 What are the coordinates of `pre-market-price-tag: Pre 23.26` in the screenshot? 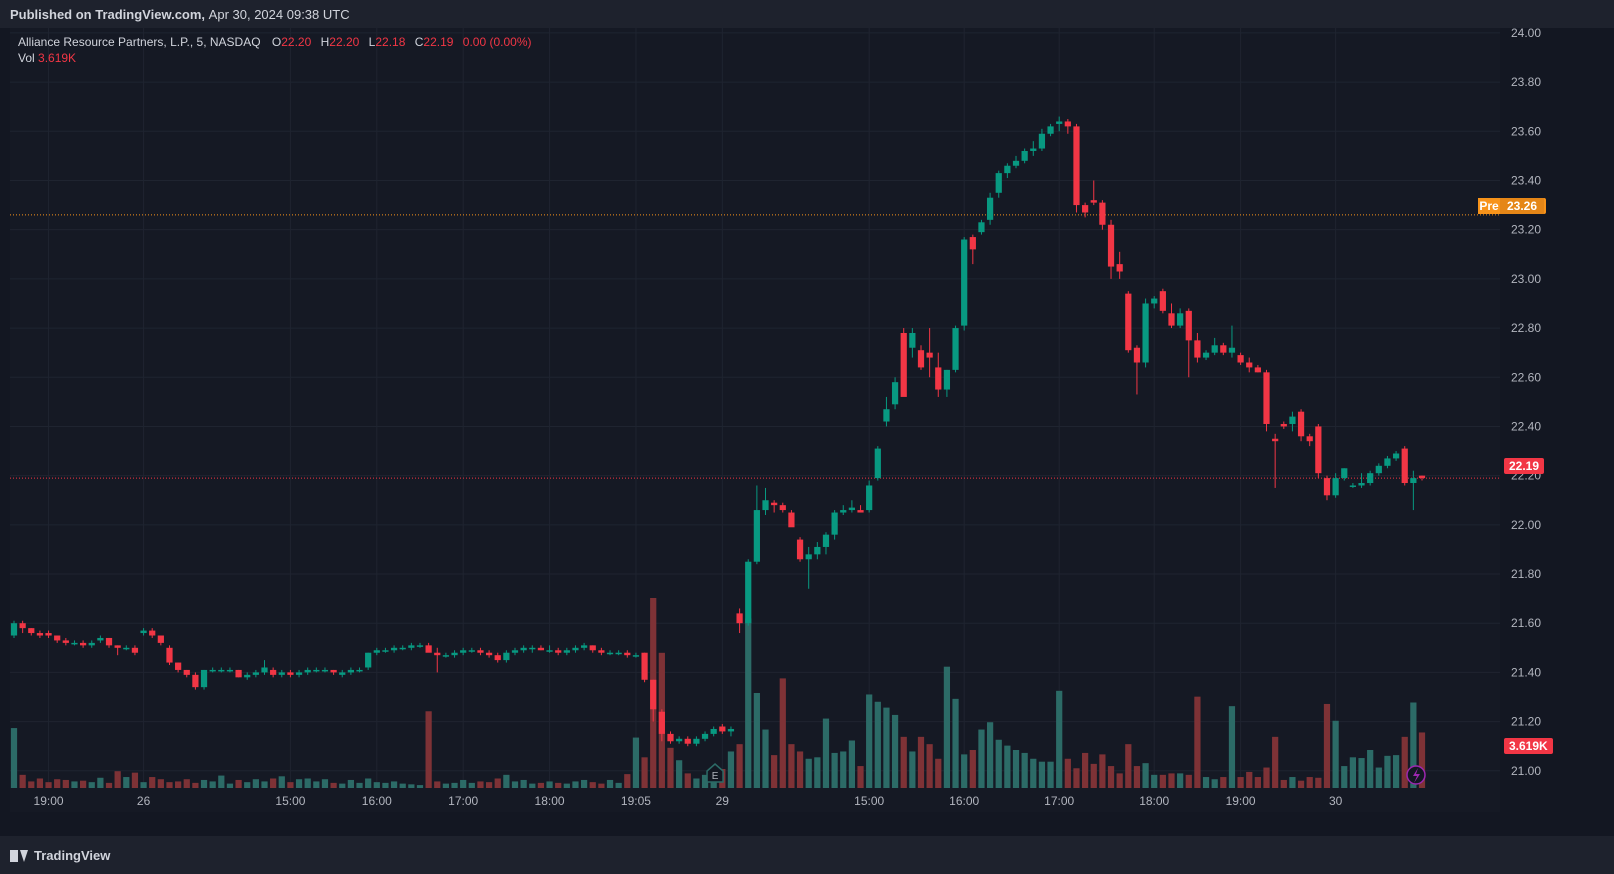 It's located at (1512, 206).